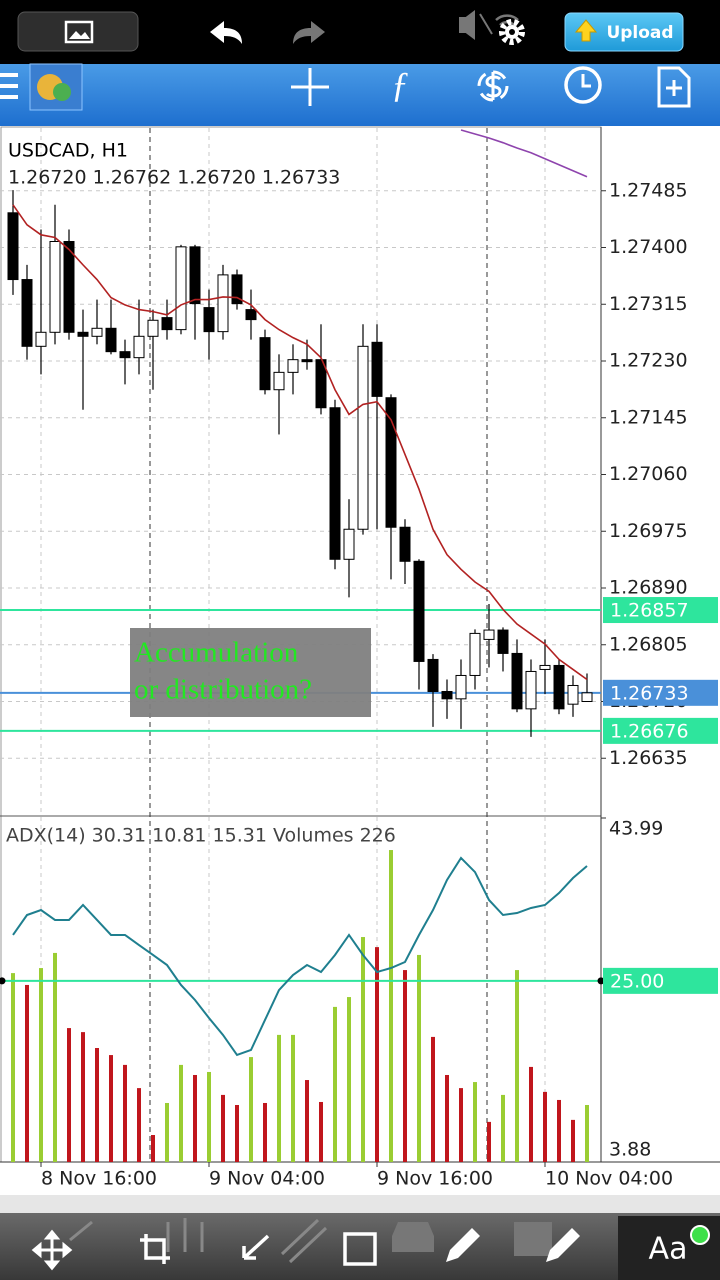 The width and height of the screenshot is (720, 1280). I want to click on crosshair-icon, so click(310, 87).